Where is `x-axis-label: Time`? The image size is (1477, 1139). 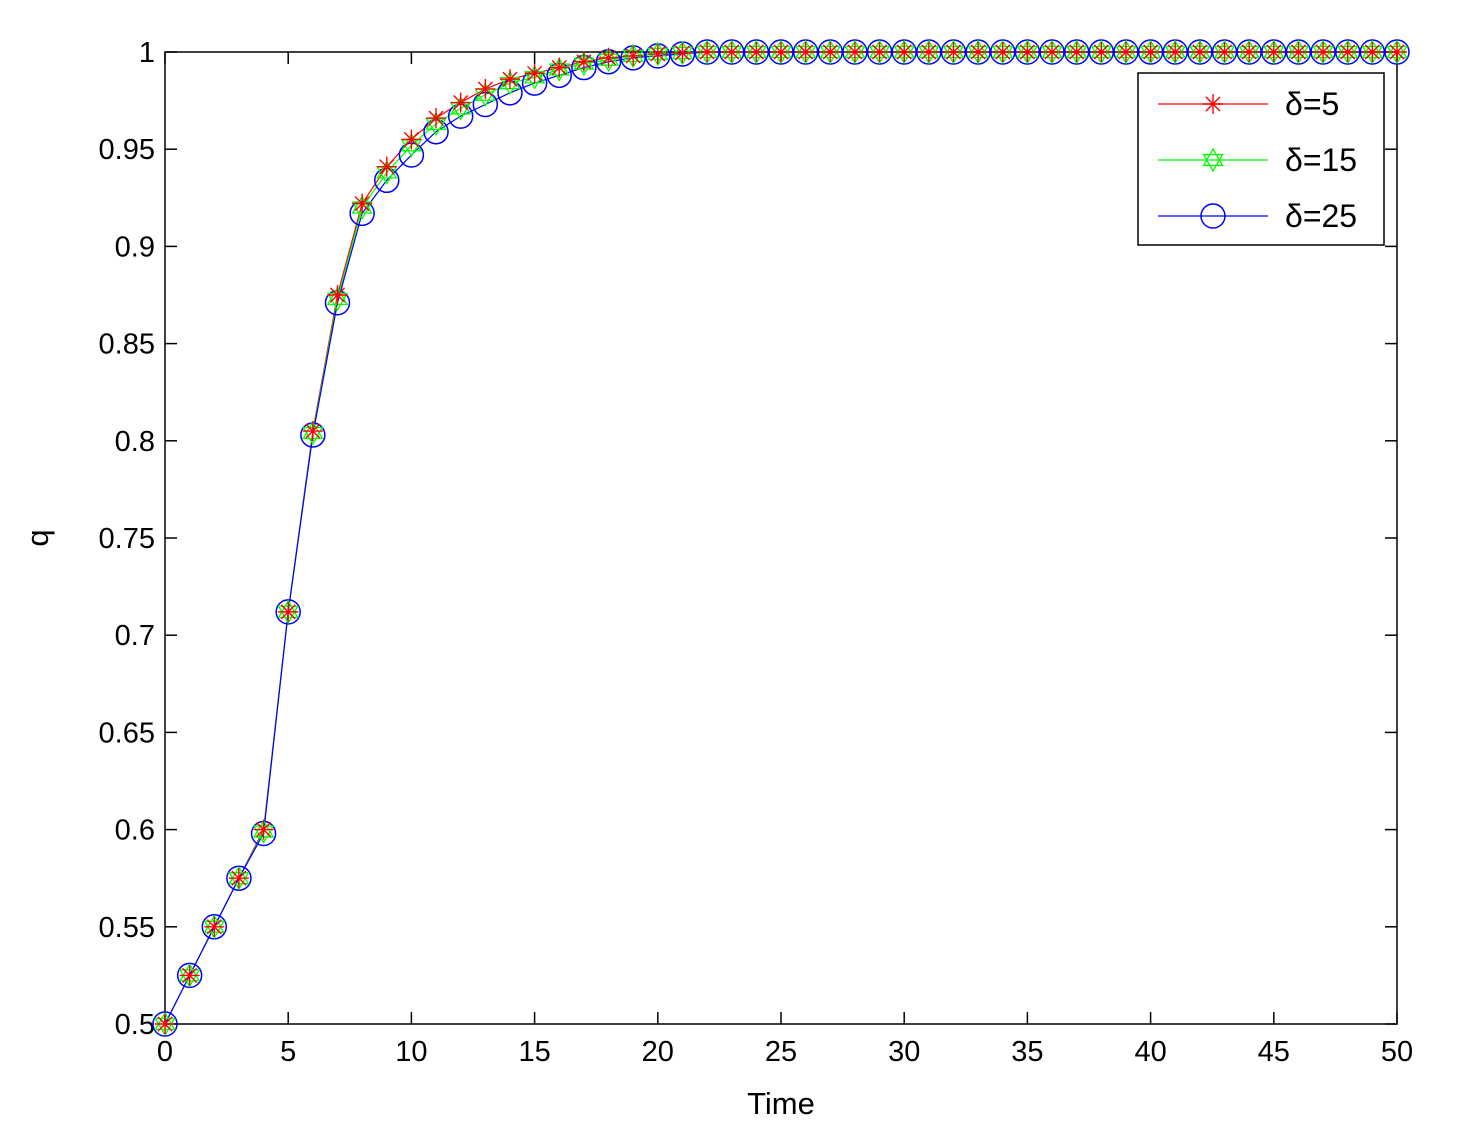
x-axis-label: Time is located at coordinates (781, 1103).